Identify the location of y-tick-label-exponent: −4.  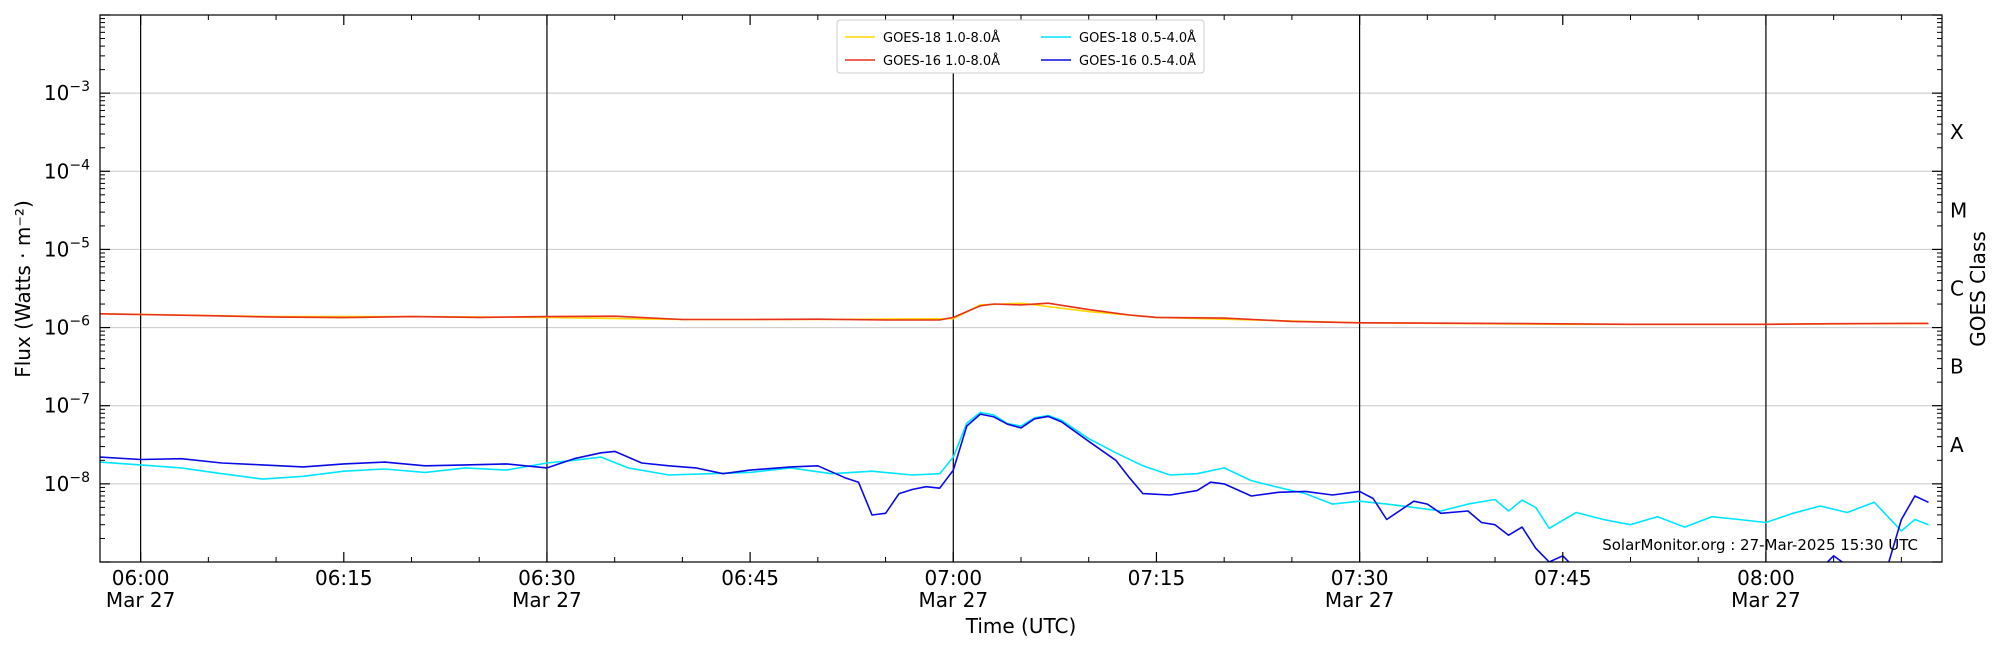
(79, 165).